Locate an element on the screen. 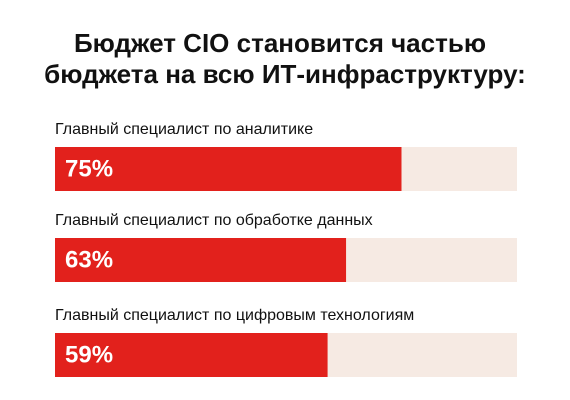 This screenshot has width=570, height=400. chart-title: Бюджет CIO становится частью is located at coordinates (280, 43).